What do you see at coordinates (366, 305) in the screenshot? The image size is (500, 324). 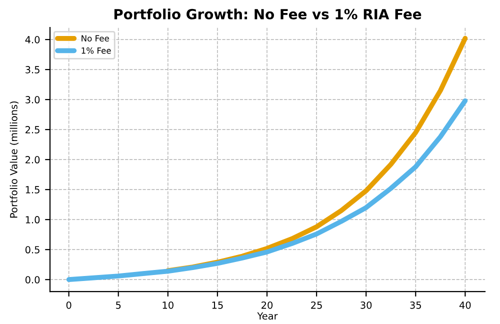 I see `x-tick-label: 30` at bounding box center [366, 305].